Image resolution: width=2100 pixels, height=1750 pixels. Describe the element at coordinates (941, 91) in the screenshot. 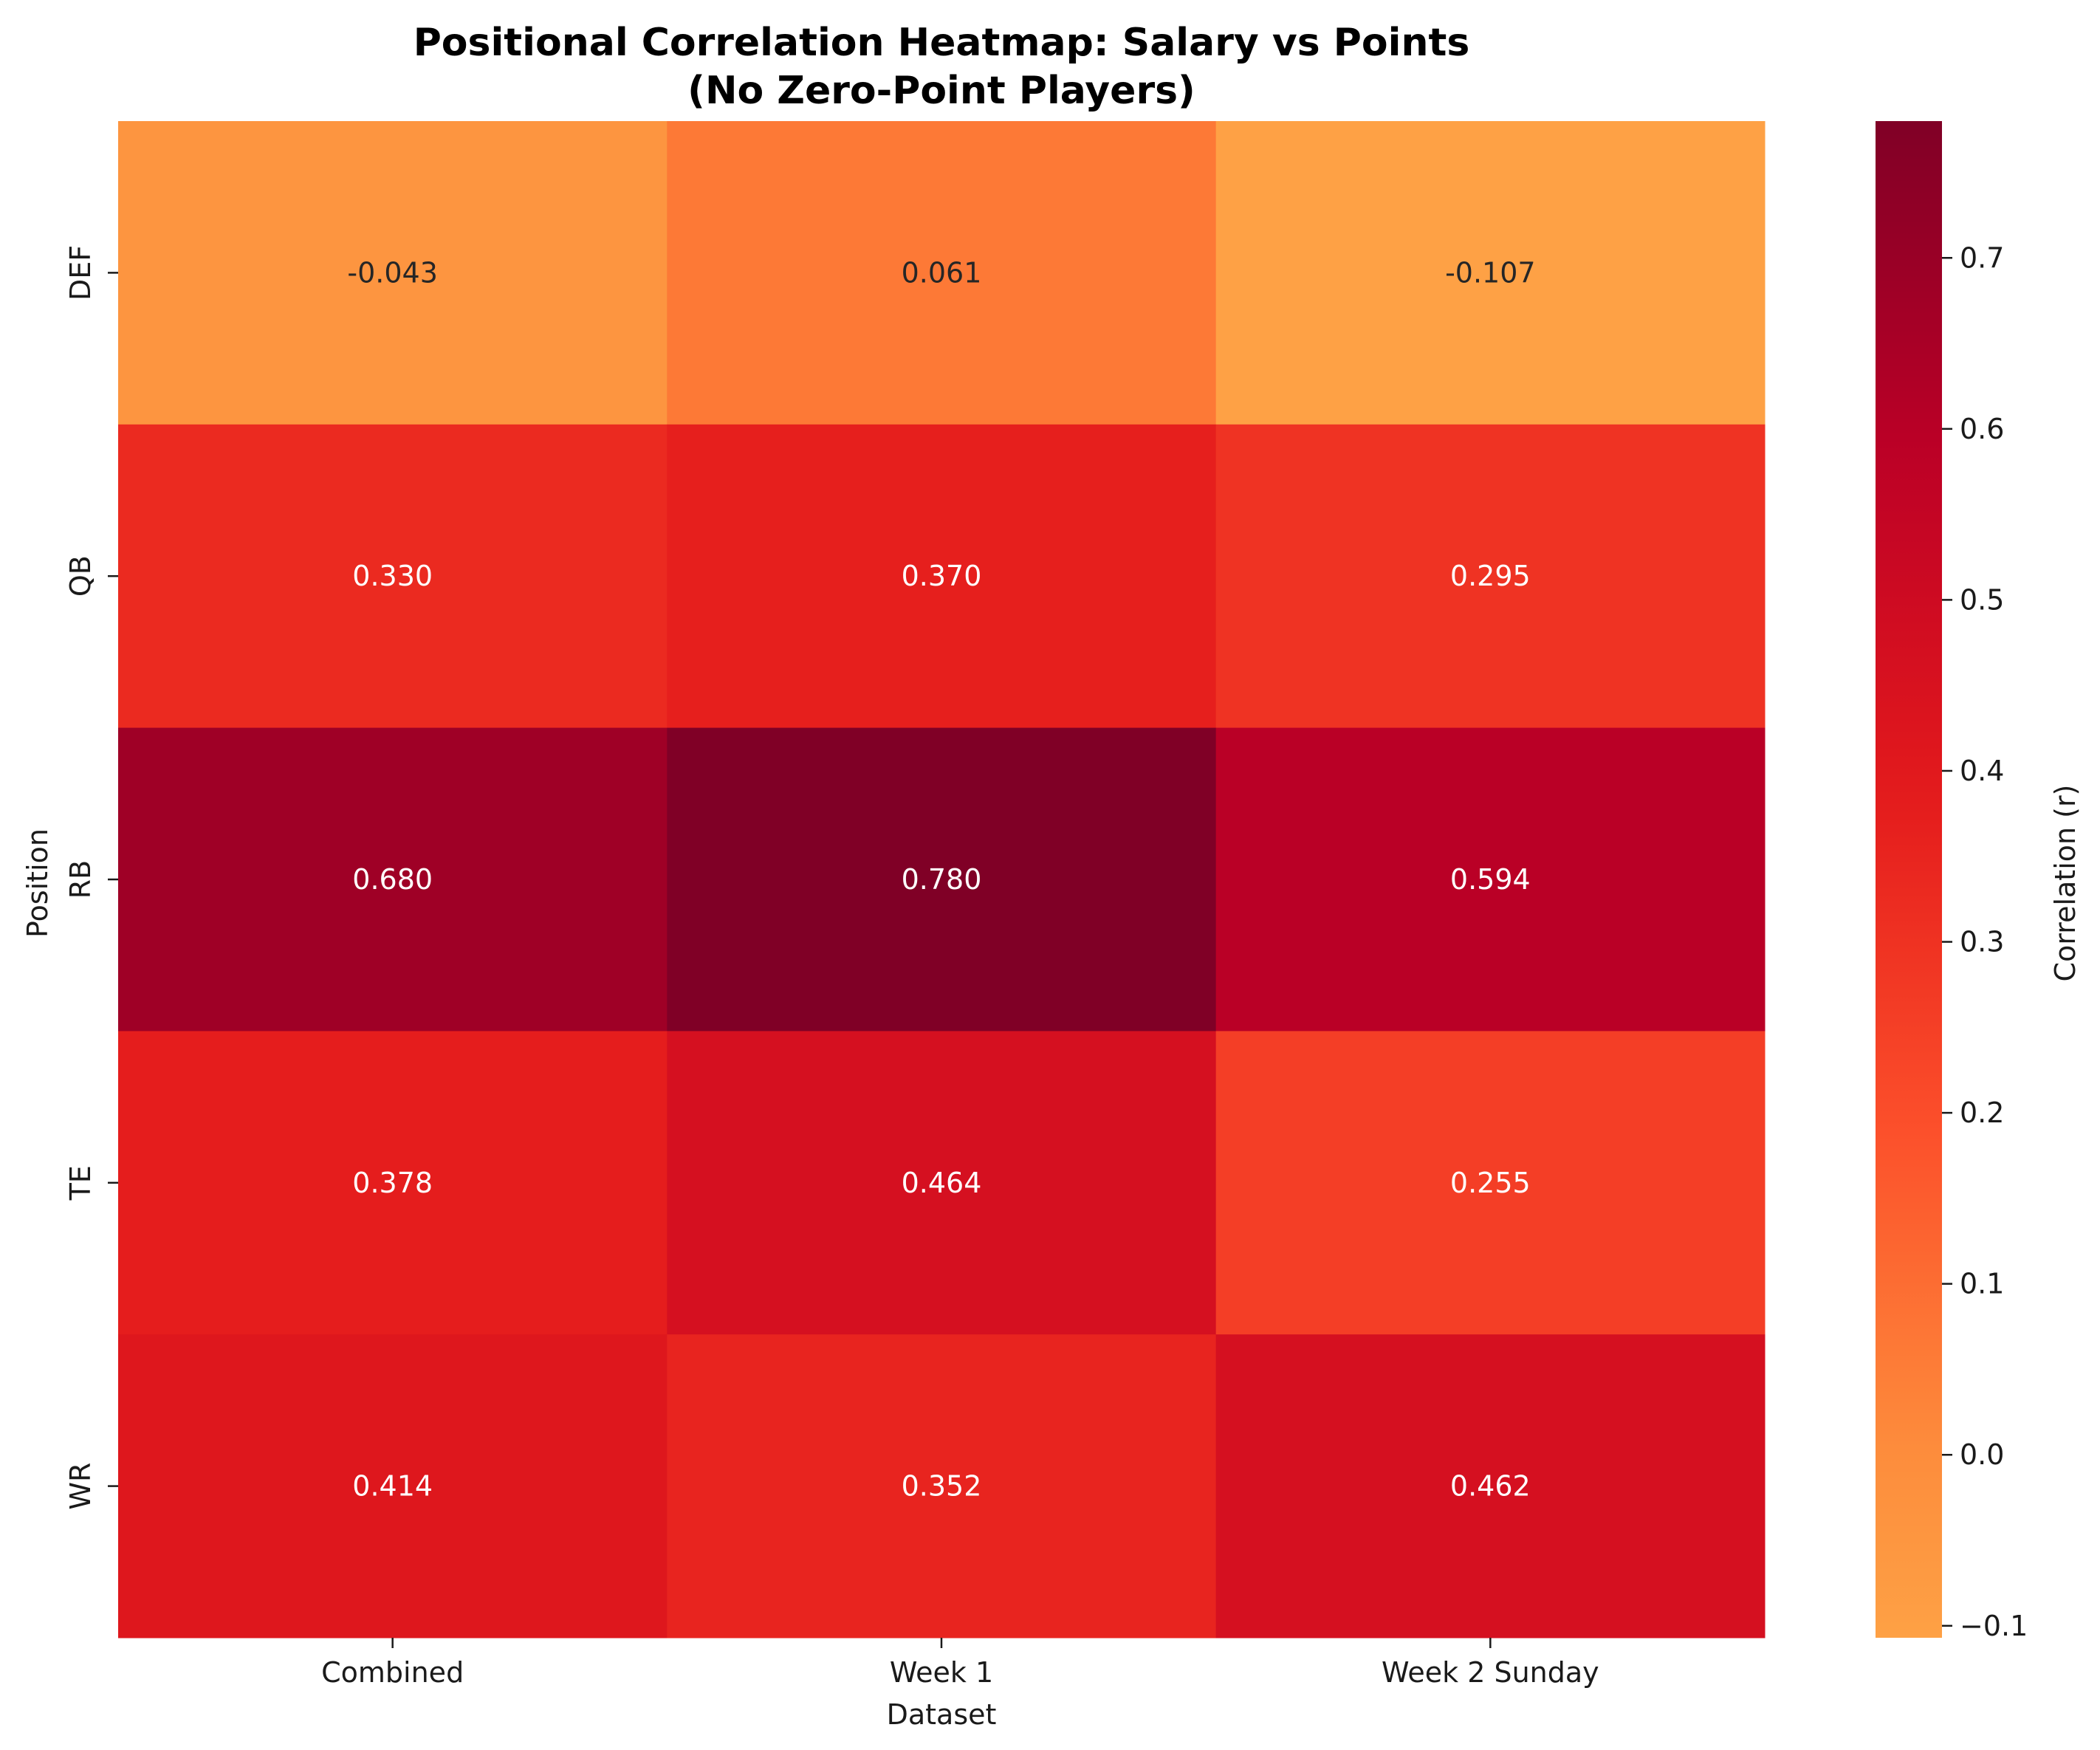

I see `chart-subtitle: (No Zero-Point Players)` at that location.